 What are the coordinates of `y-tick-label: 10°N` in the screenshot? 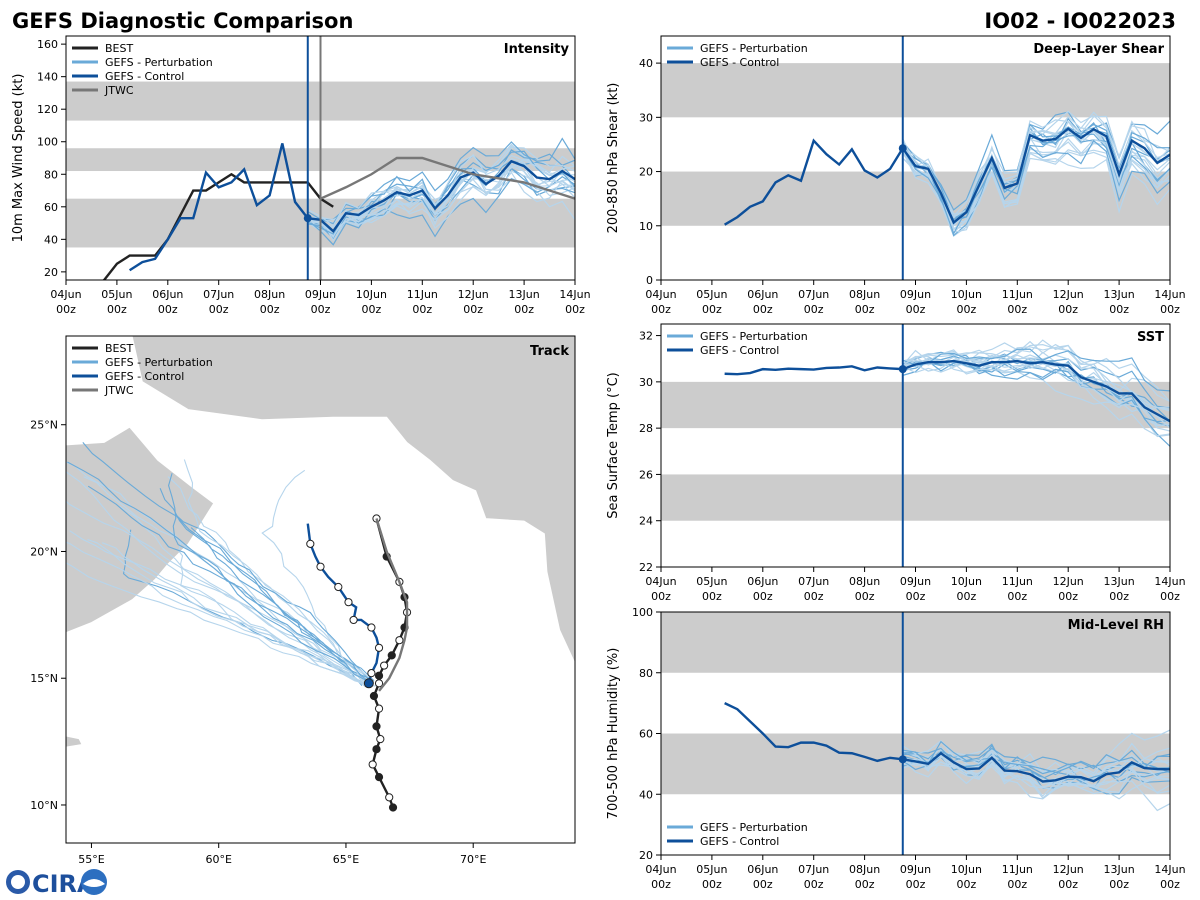 It's located at (44, 805).